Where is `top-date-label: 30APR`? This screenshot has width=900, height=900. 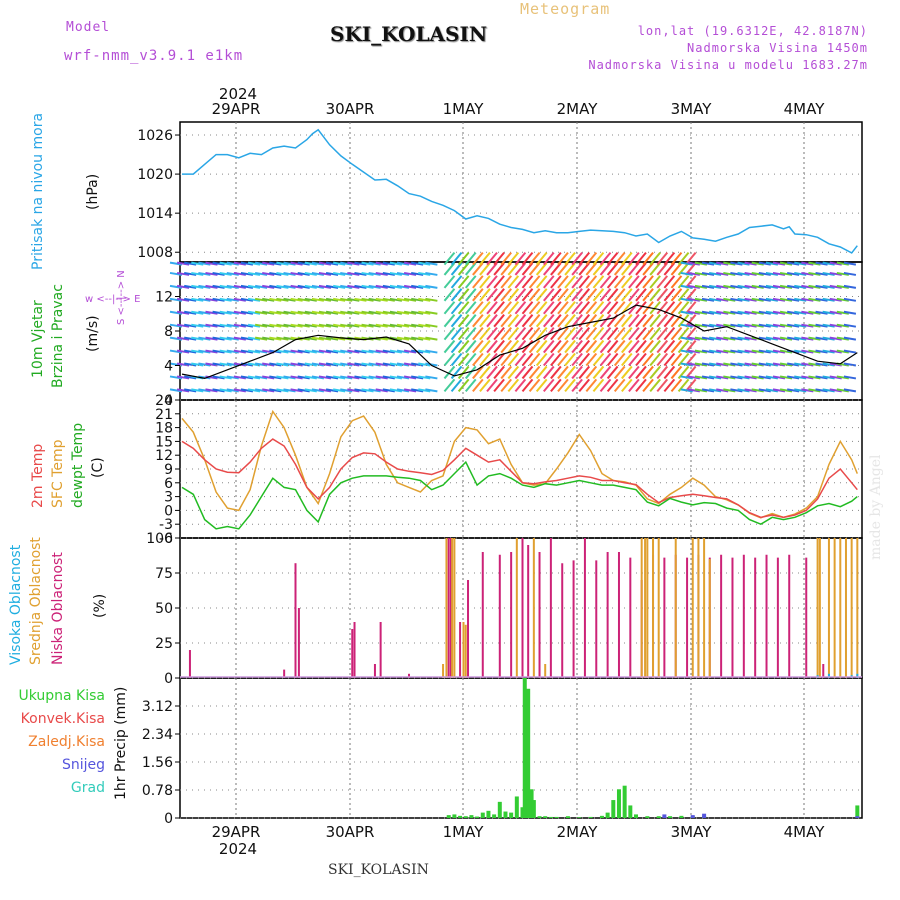 top-date-label: 30APR is located at coordinates (350, 109).